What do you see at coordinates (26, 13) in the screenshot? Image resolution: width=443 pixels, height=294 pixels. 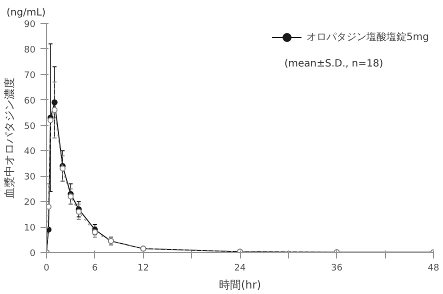 I see `text: (ng/mL)` at bounding box center [26, 13].